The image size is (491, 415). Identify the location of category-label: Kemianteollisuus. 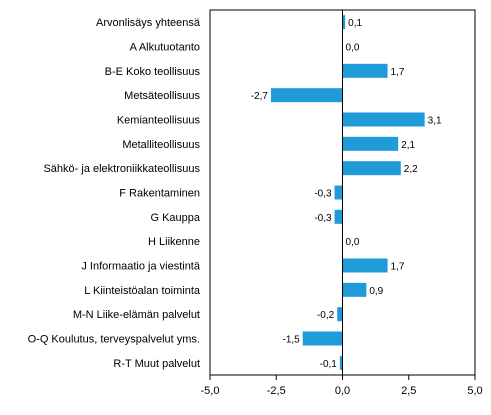
(159, 121).